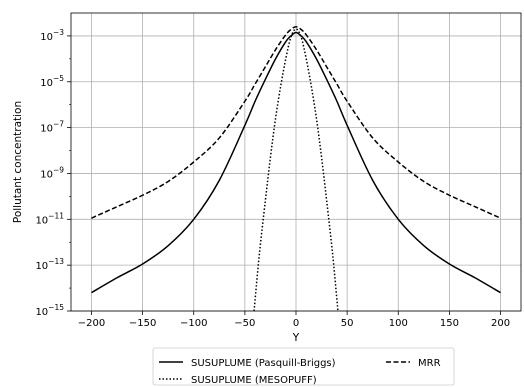 The width and height of the screenshot is (524, 387). Describe the element at coordinates (429, 363) in the screenshot. I see `legend-label-mrr: MRR` at that location.